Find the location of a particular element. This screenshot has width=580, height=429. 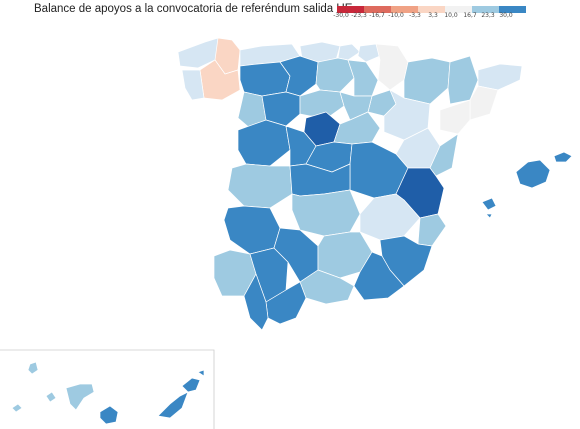

legend-tick: 3,3 is located at coordinates (433, 15).